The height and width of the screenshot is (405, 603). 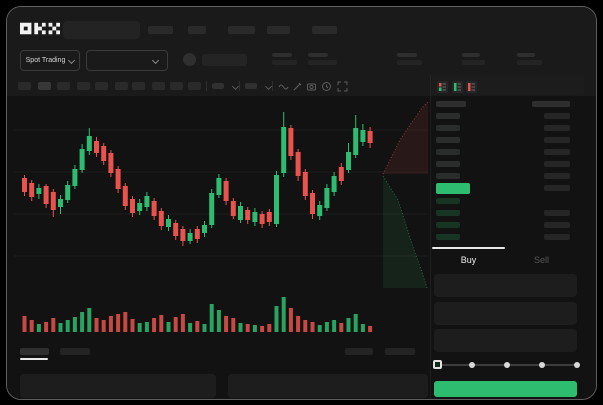 I want to click on orderbook-last-price, so click(x=453, y=188).